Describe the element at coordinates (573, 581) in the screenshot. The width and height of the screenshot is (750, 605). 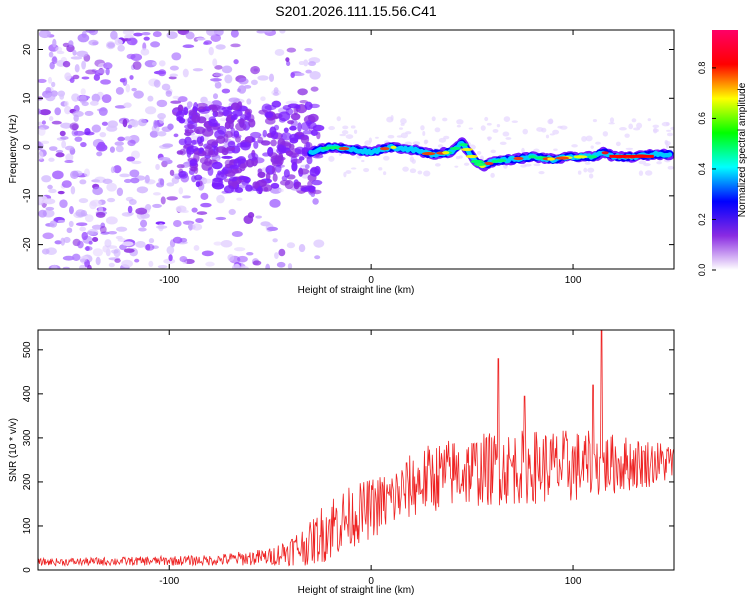
I see `snr-xtick-label-2: 100` at that location.